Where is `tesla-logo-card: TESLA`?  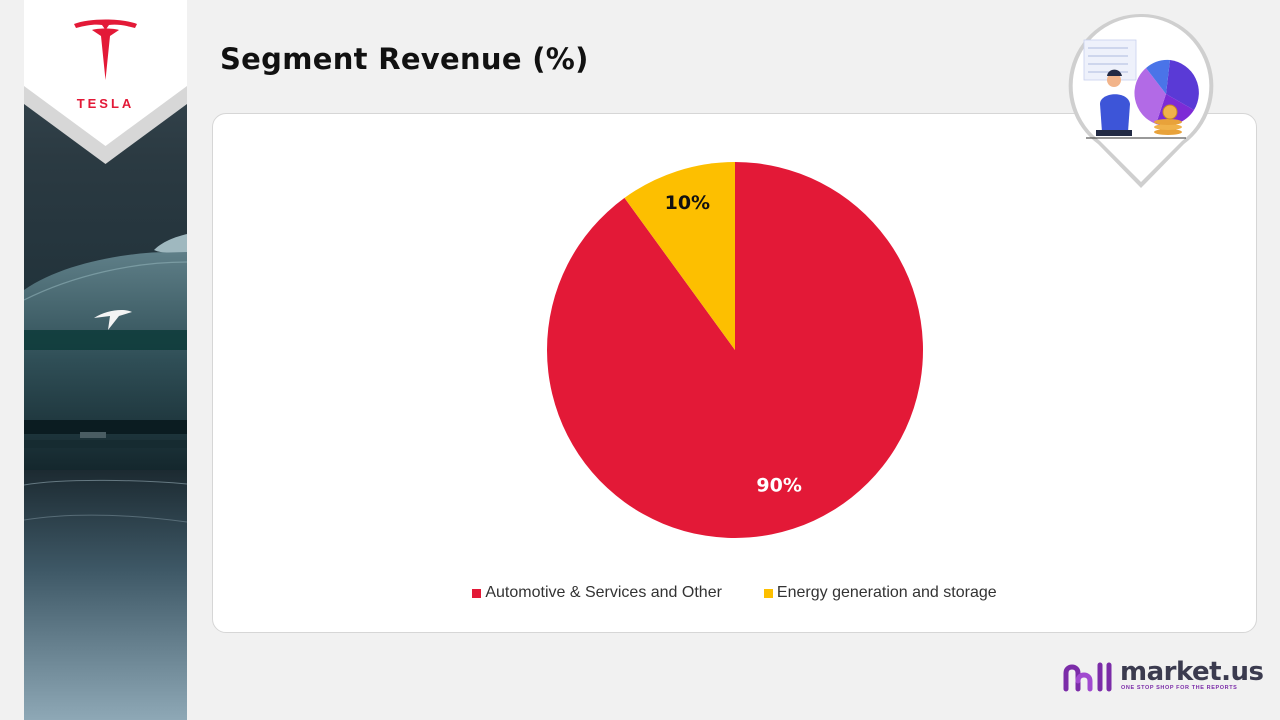 tesla-logo-card: TESLA is located at coordinates (105, 82).